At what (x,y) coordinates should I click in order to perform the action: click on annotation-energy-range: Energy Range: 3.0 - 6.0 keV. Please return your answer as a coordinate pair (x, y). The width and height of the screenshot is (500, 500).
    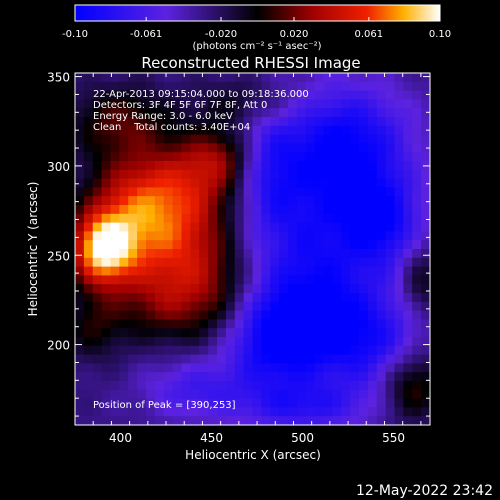
    Looking at the image, I should click on (163, 116).